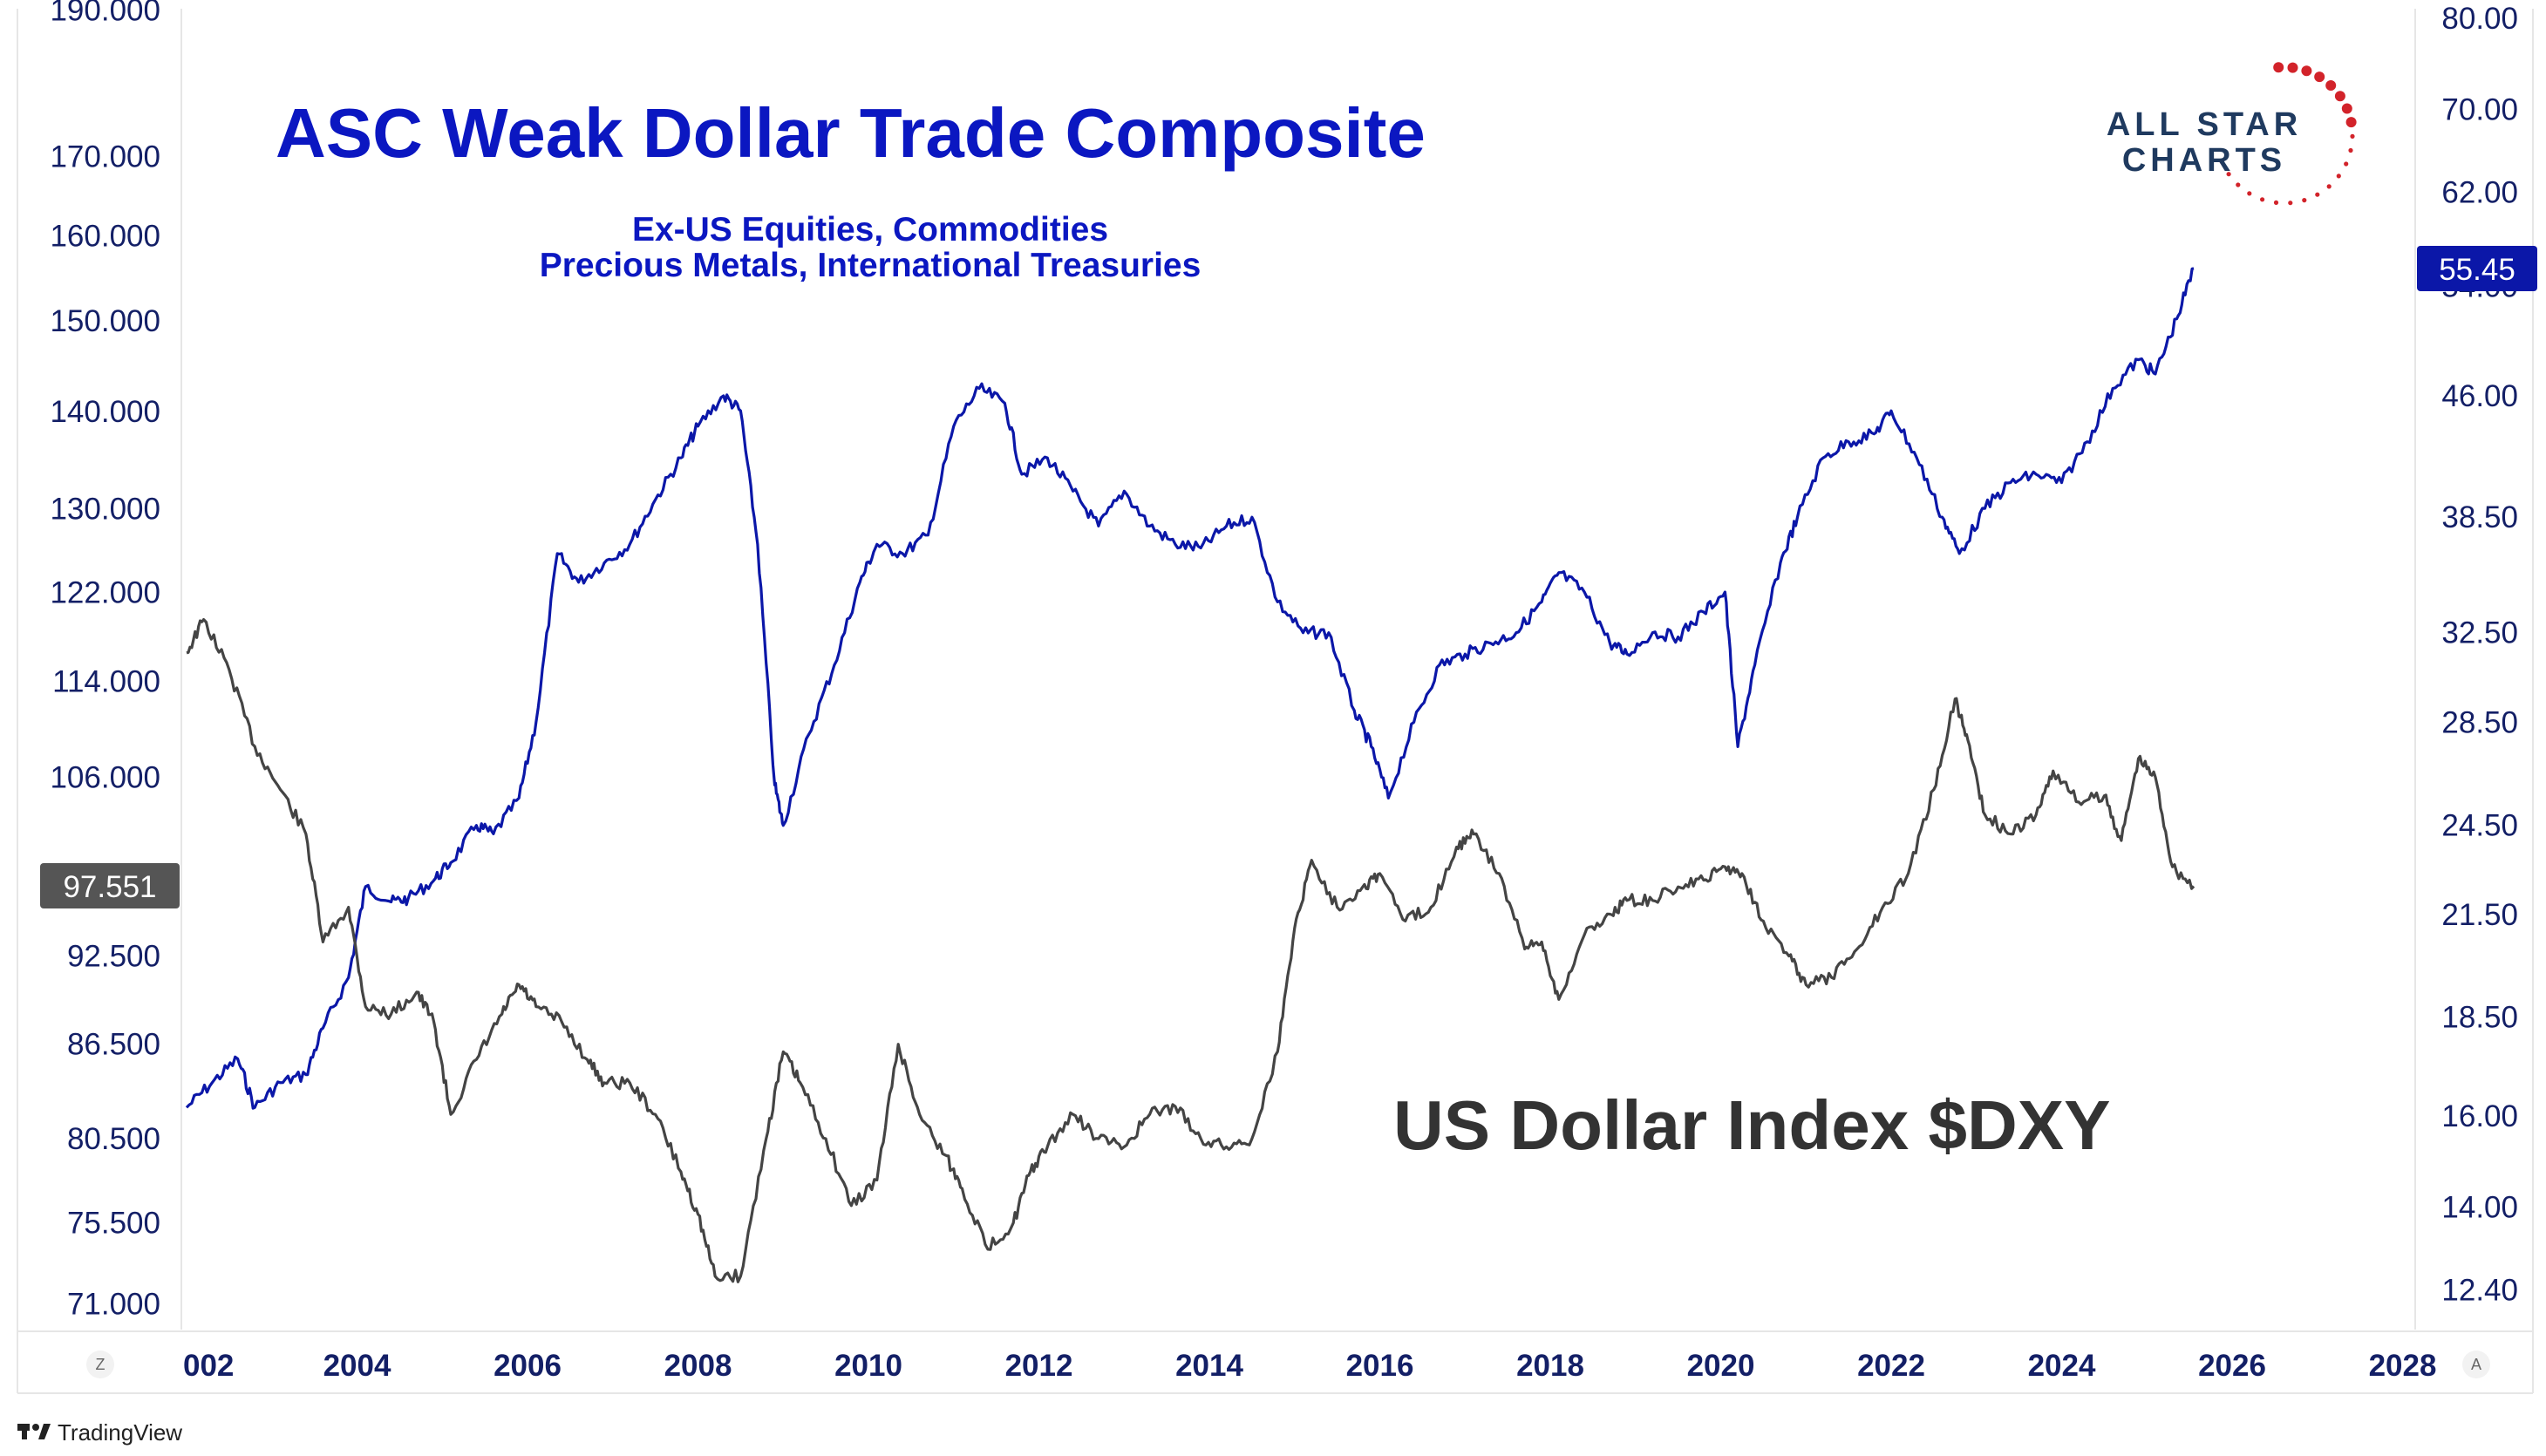  Describe the element at coordinates (2479, 826) in the screenshot. I see `y-right-tick-label: 24.50` at that location.